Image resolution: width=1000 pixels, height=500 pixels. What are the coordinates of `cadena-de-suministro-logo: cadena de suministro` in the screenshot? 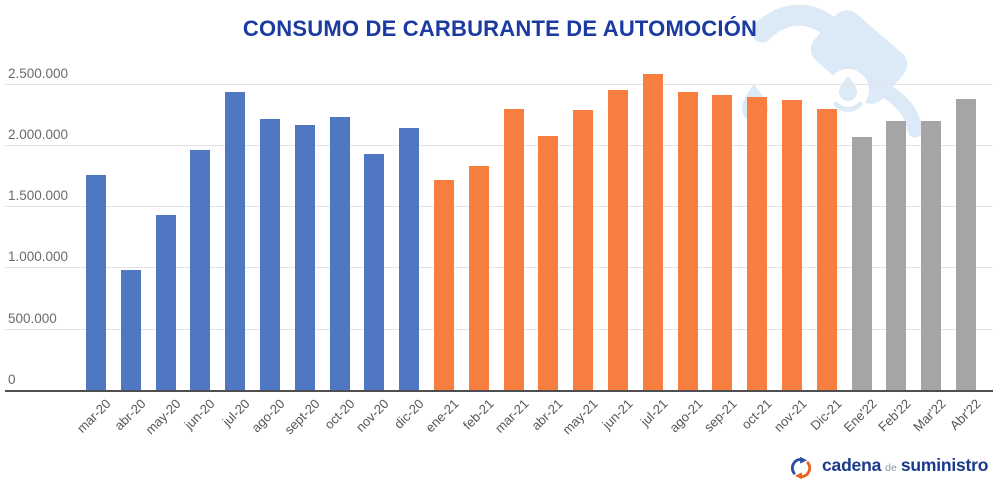 It's located at (888, 468).